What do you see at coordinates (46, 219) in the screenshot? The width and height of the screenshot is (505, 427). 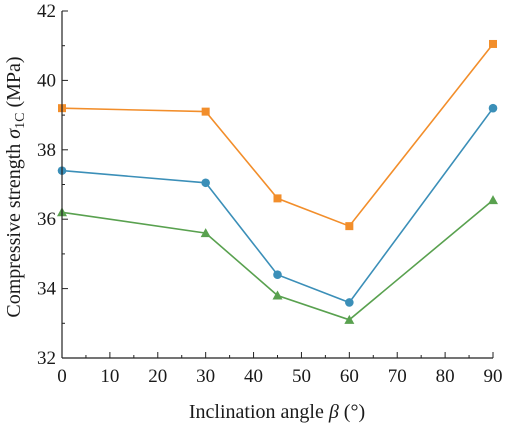 I see `y-tick-label: 36` at bounding box center [46, 219].